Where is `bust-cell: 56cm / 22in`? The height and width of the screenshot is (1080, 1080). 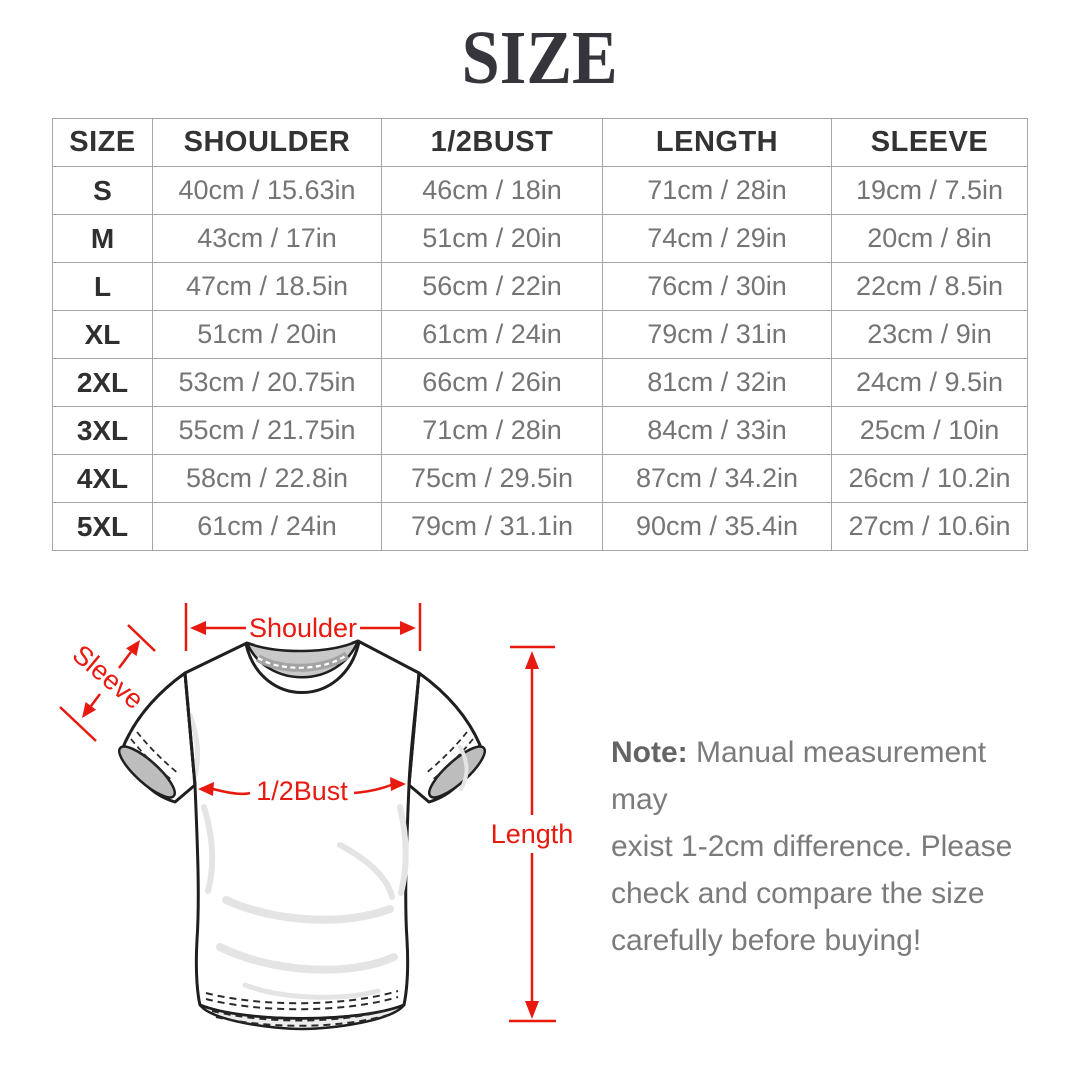 bust-cell: 56cm / 22in is located at coordinates (492, 286).